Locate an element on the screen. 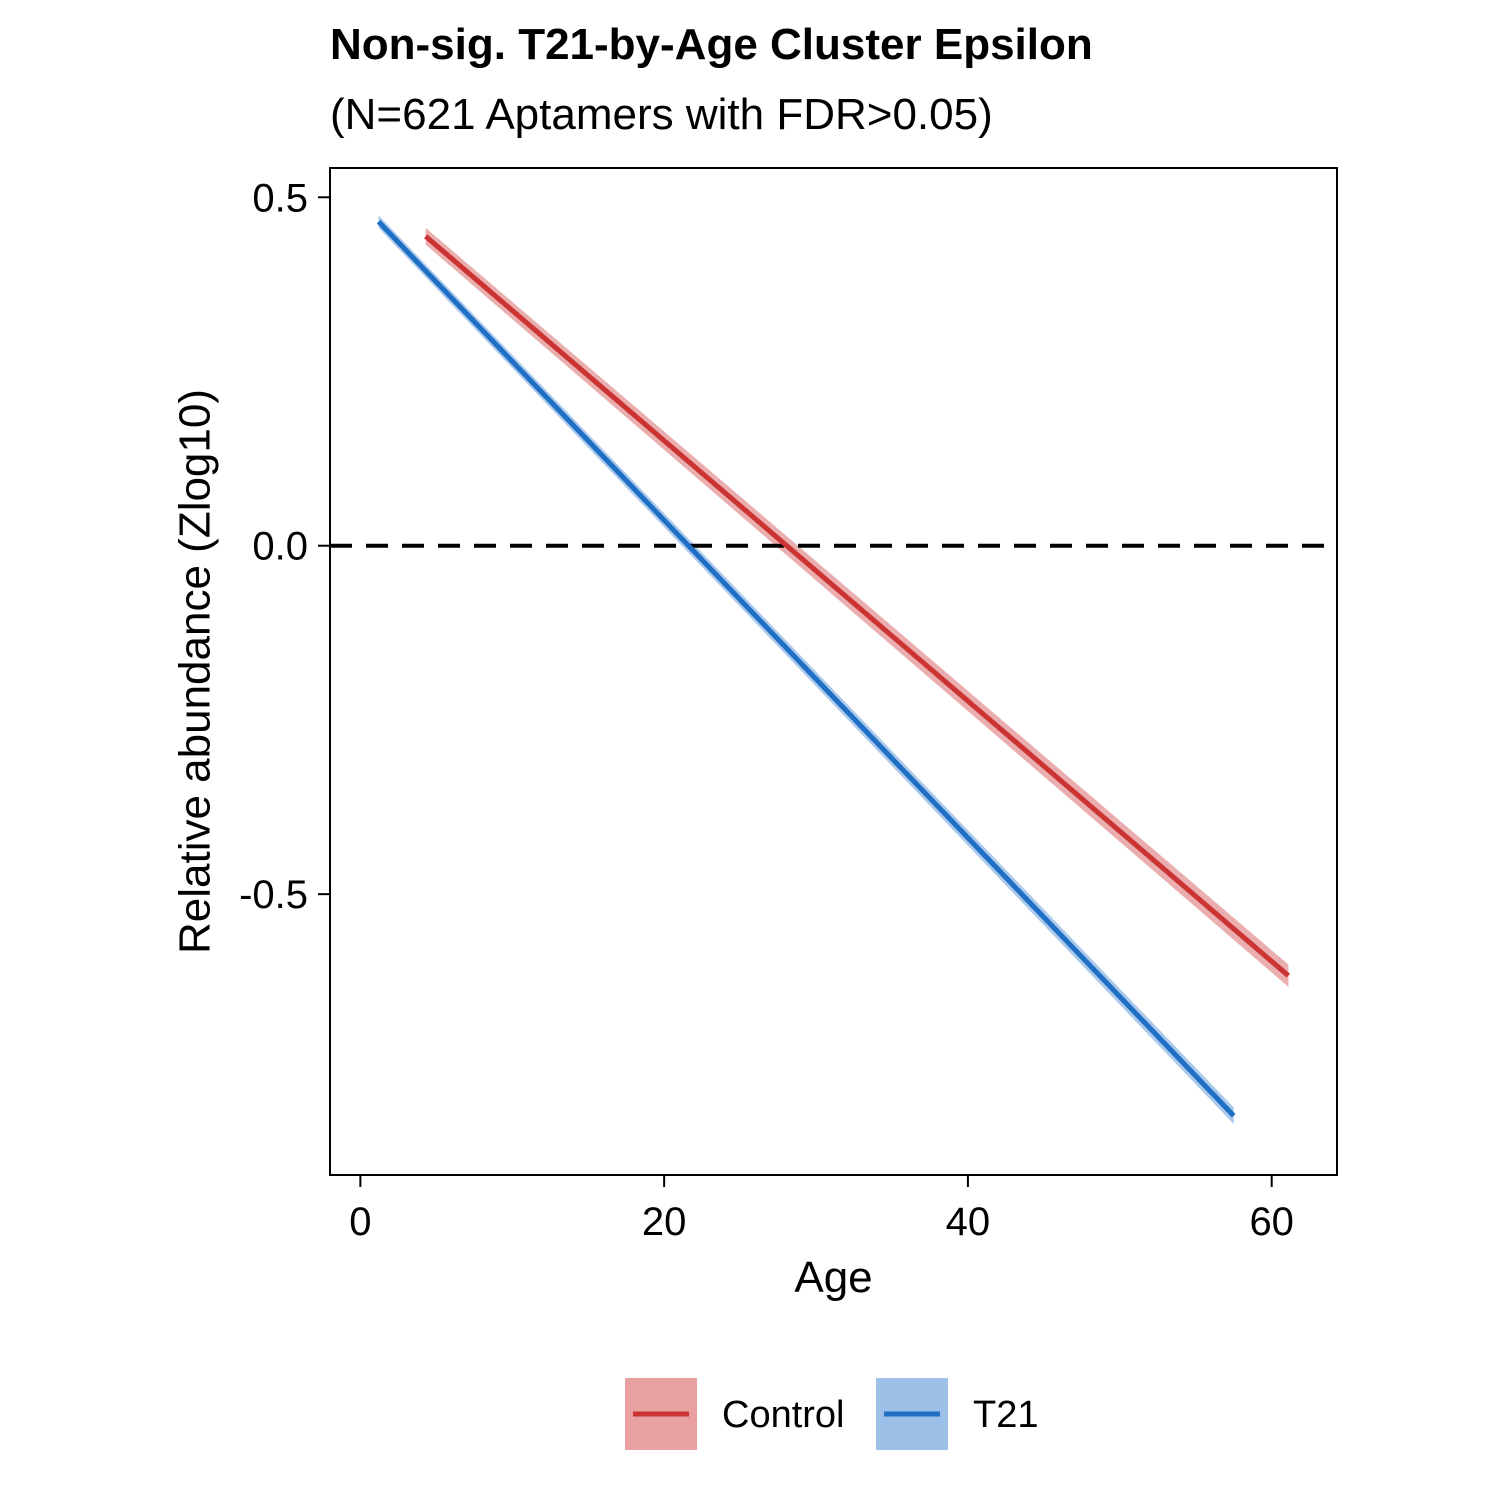  chart-subtitle: (N=621 Aptamers with FDR>0.05) is located at coordinates (661, 114).